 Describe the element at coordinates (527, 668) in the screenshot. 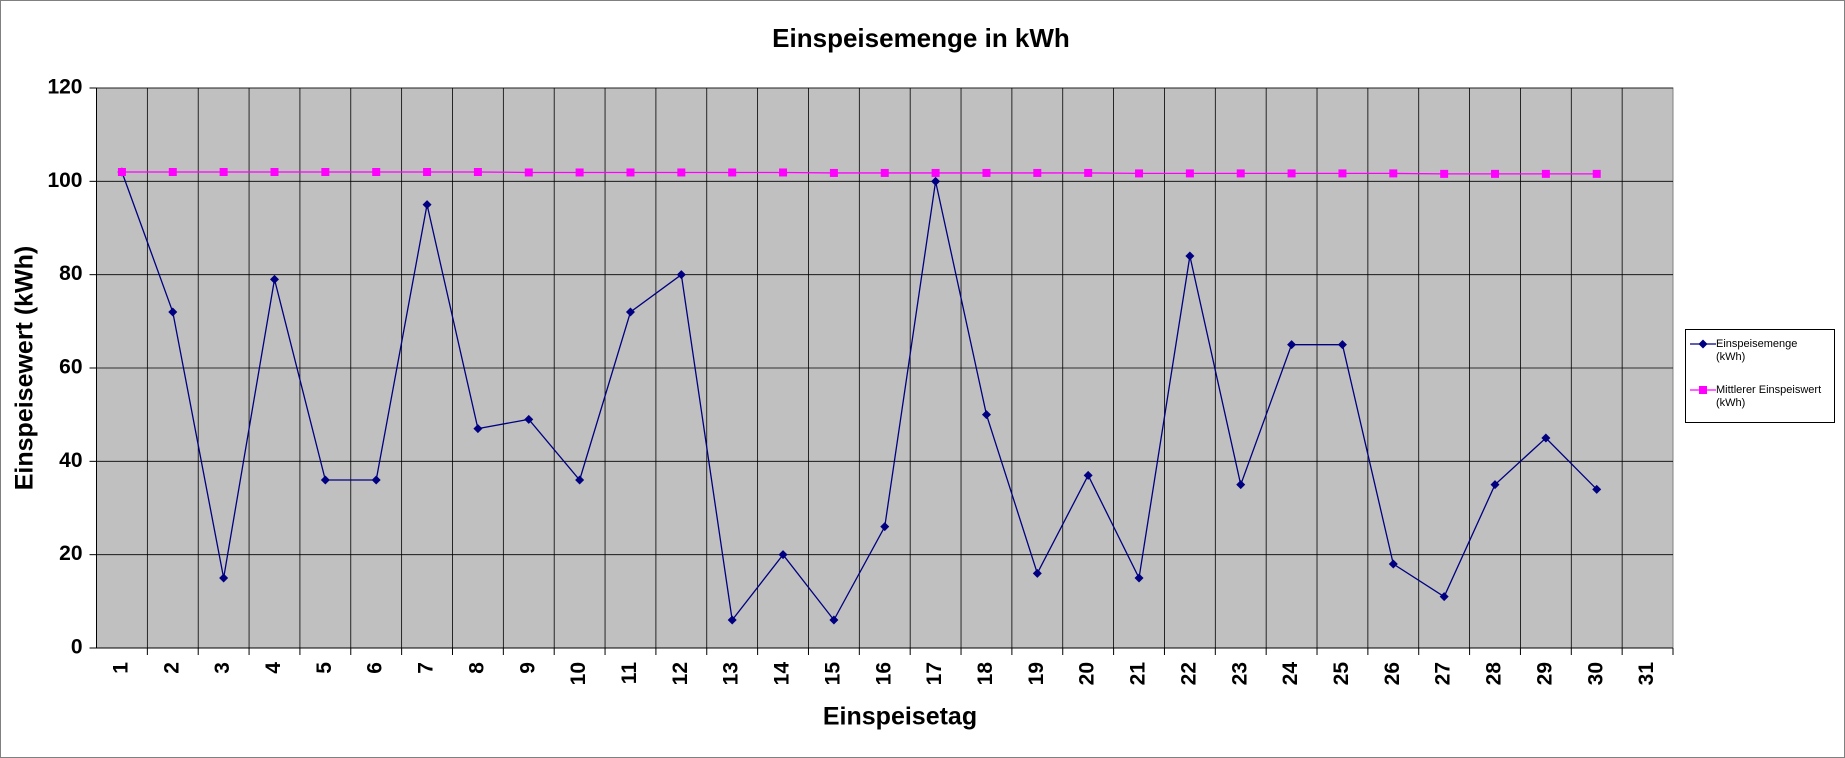

I see `x-tick-label: 9` at that location.